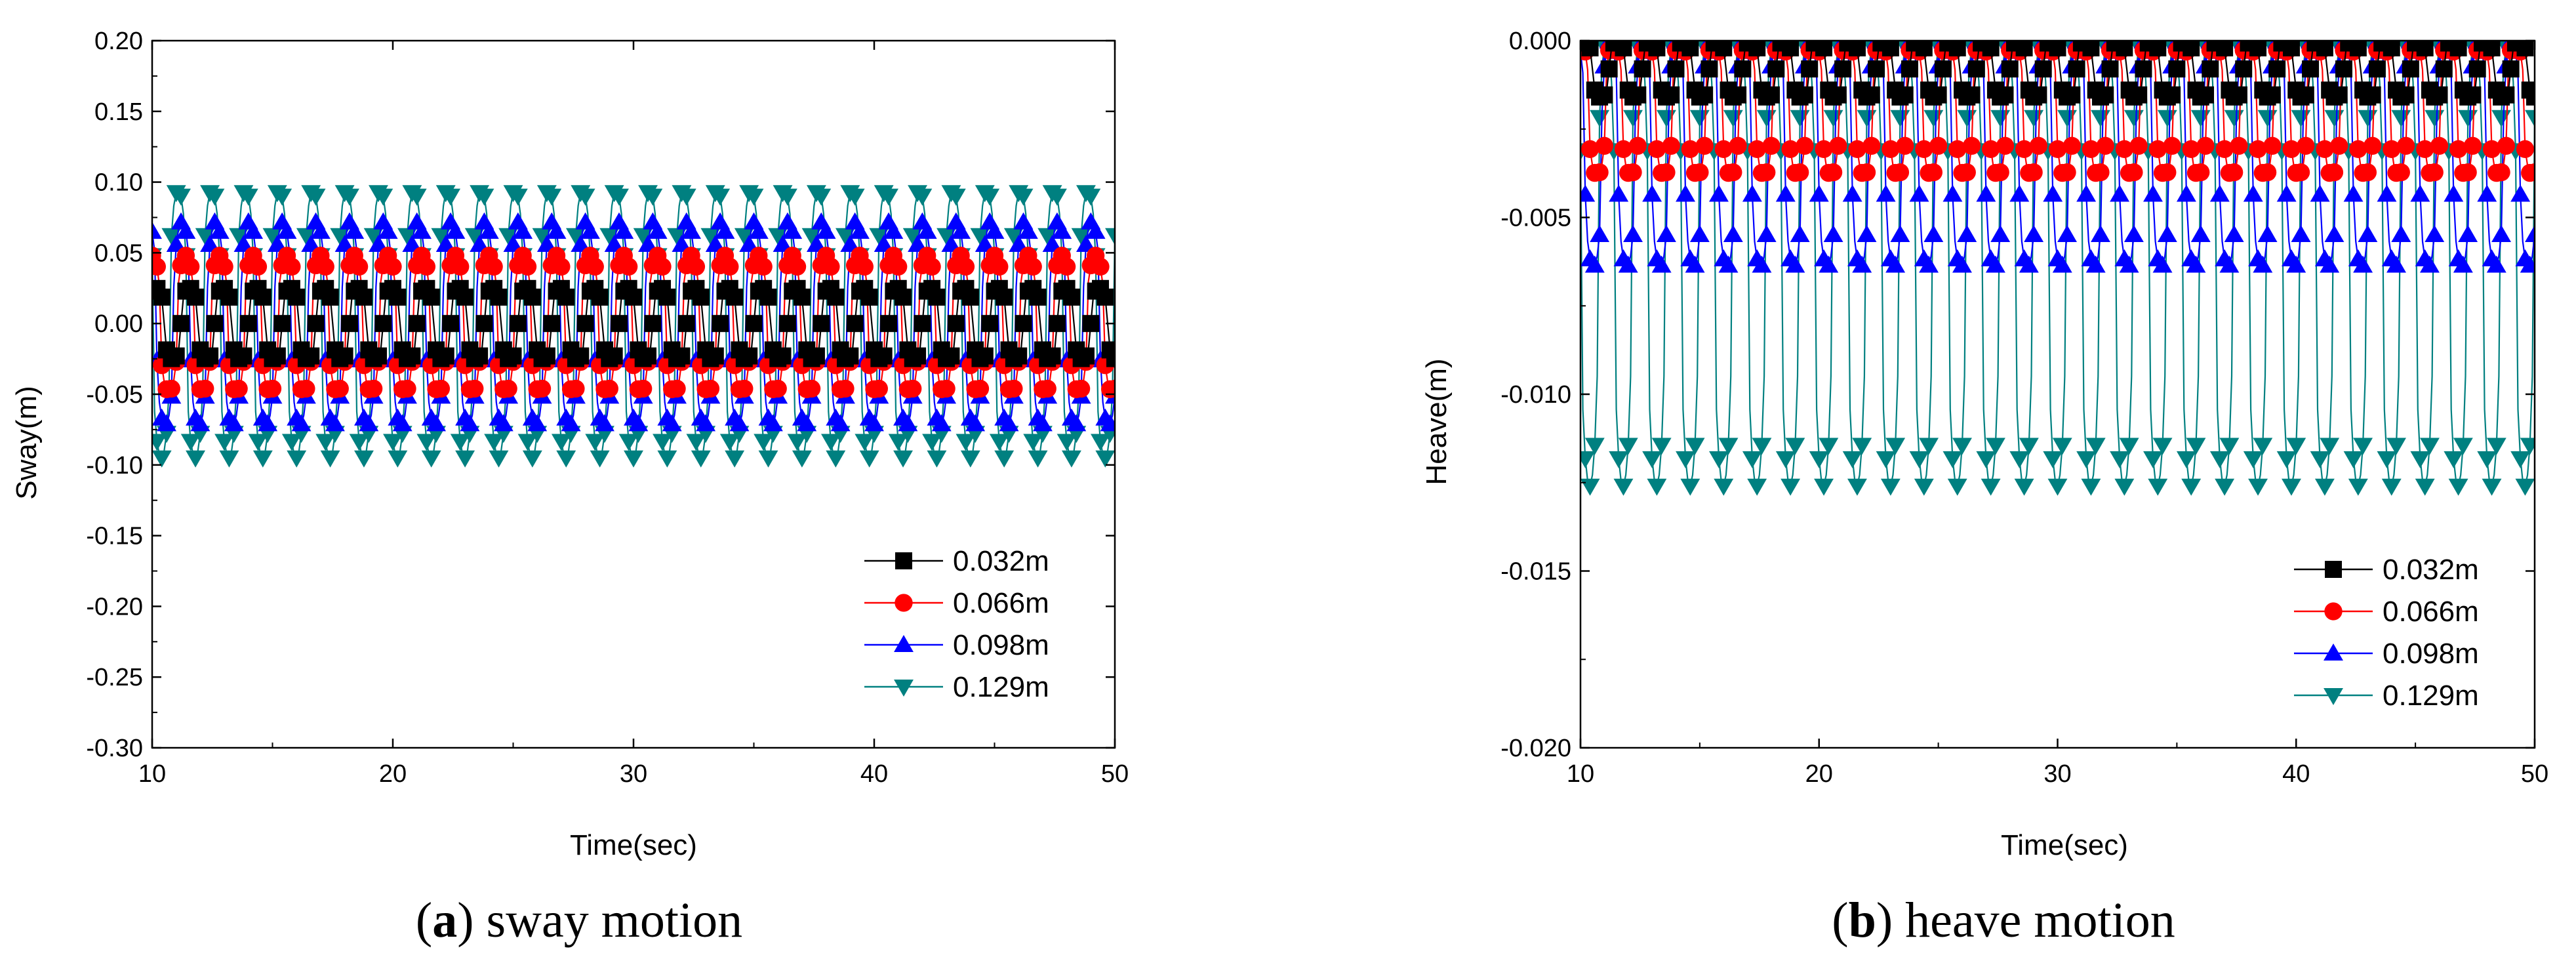  What do you see at coordinates (1581, 774) in the screenshot?
I see `x-tick-label: 10` at bounding box center [1581, 774].